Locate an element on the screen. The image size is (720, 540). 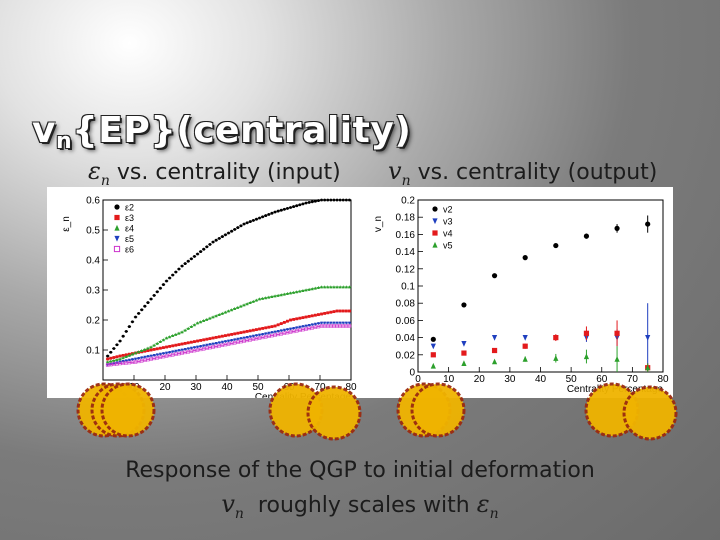
y-tick-label: 0.04 is located at coordinates (406, 338).